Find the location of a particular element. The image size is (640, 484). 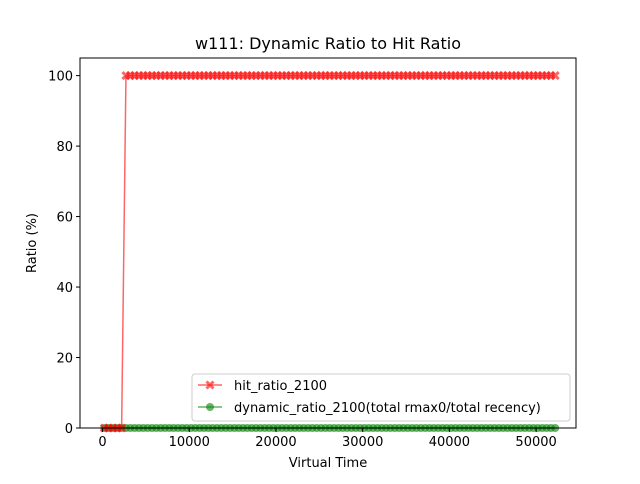

y-tick-label: 100 is located at coordinates (60, 77).